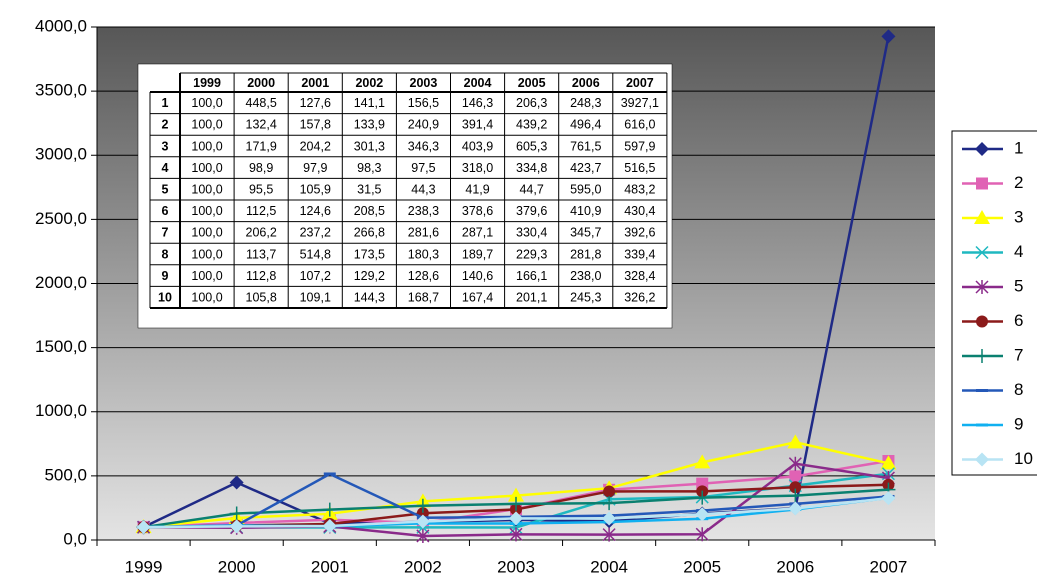  Describe the element at coordinates (261, 233) in the screenshot. I see `table-cell: 206,2` at that location.